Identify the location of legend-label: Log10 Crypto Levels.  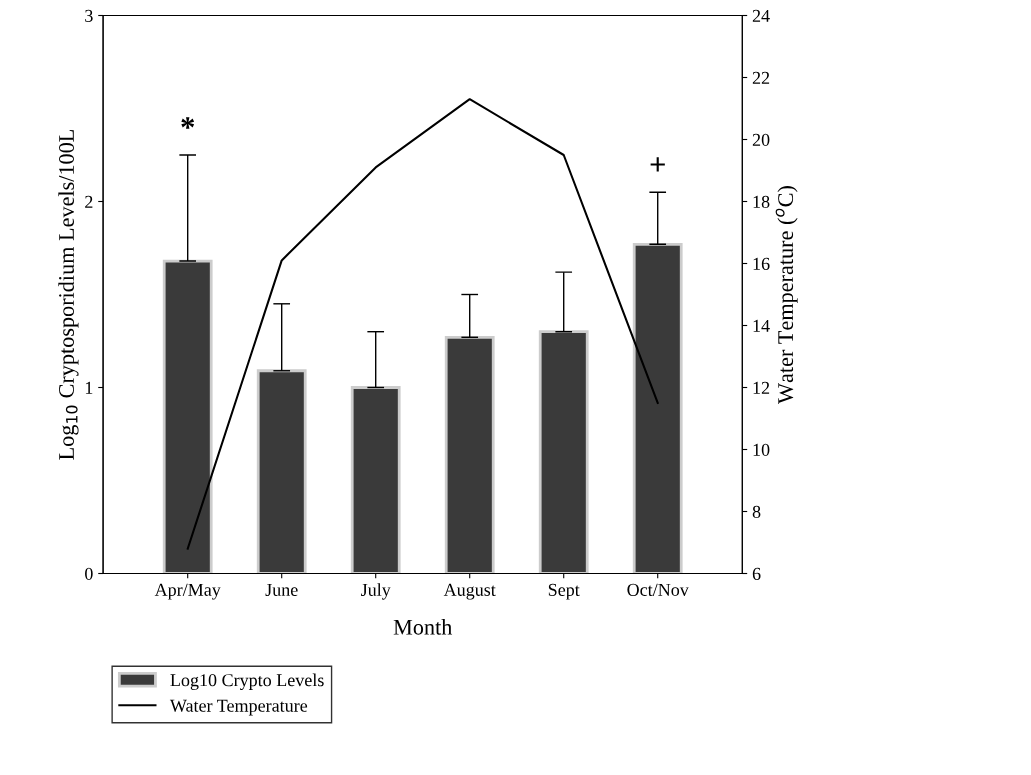
(247, 681).